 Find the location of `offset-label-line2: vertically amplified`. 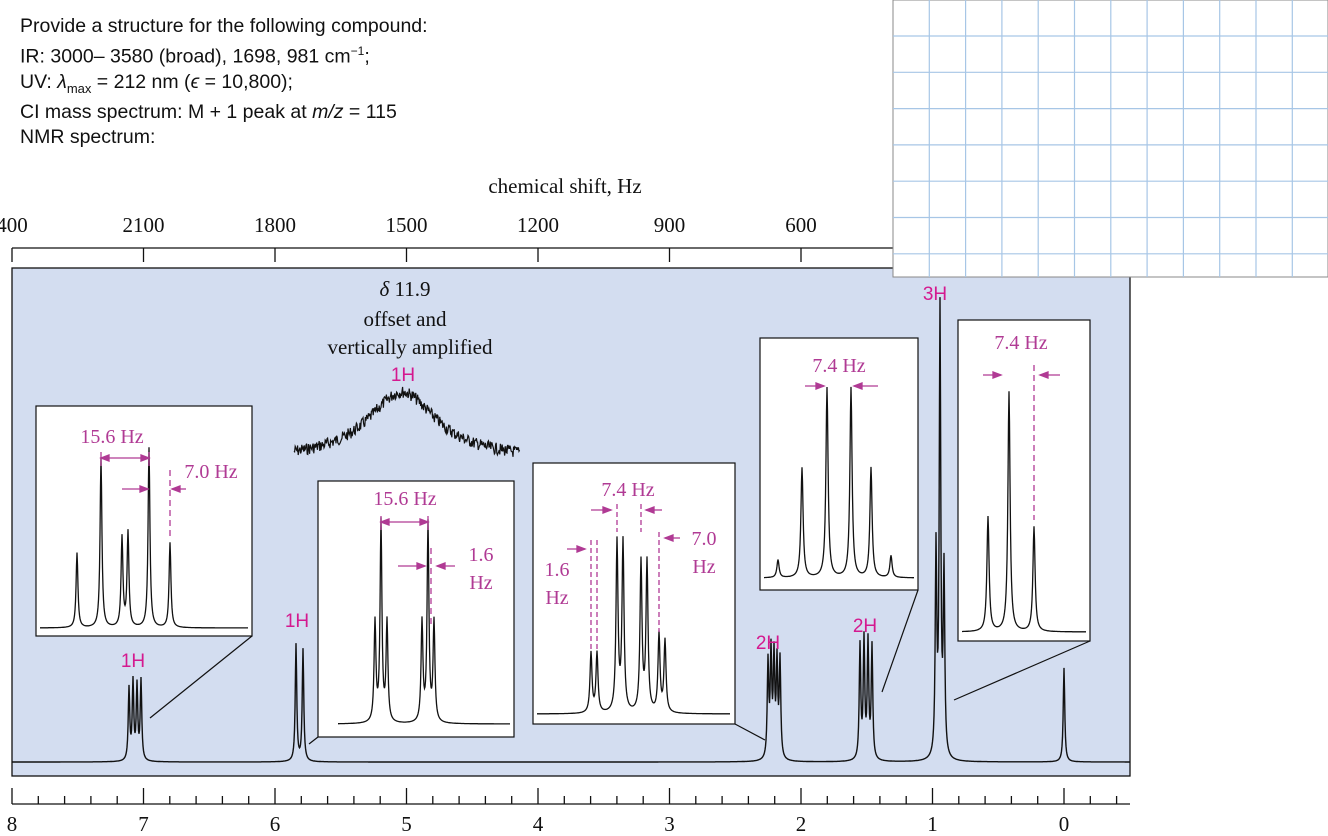

offset-label-line2: vertically amplified is located at coordinates (410, 347).